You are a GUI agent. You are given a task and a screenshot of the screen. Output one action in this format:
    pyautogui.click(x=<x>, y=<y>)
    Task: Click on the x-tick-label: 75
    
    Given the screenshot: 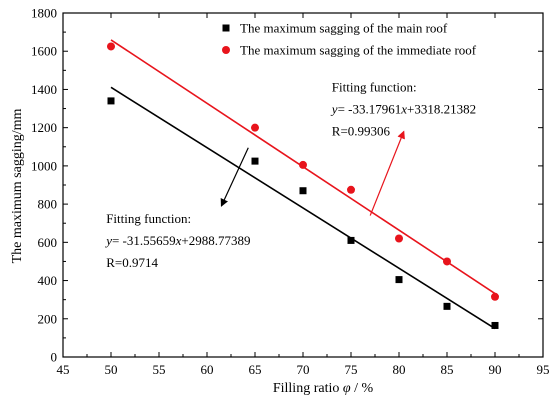 What is the action you would take?
    pyautogui.click(x=351, y=369)
    